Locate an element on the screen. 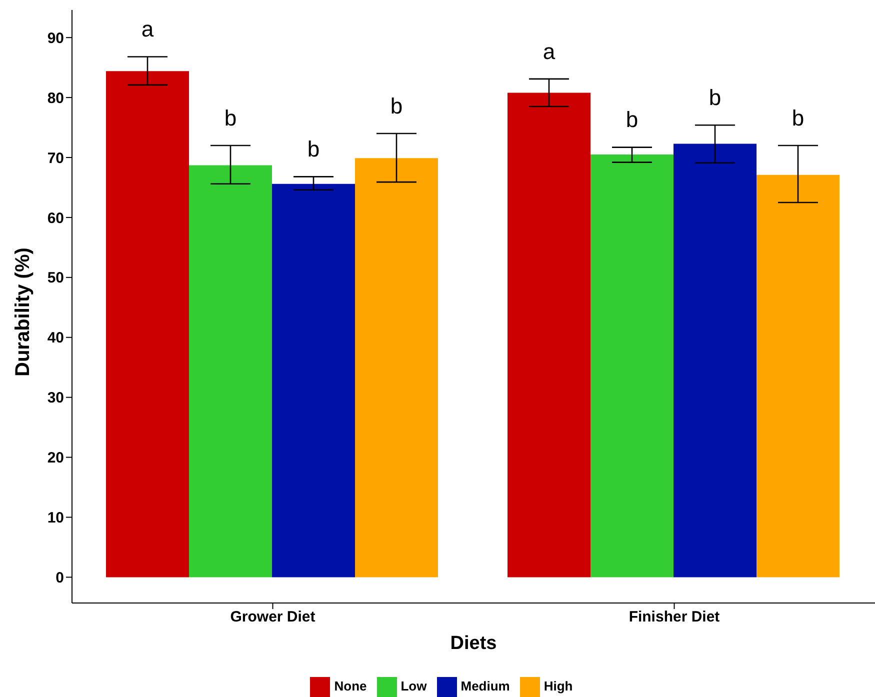  y-tick-label: 10 is located at coordinates (55, 518).